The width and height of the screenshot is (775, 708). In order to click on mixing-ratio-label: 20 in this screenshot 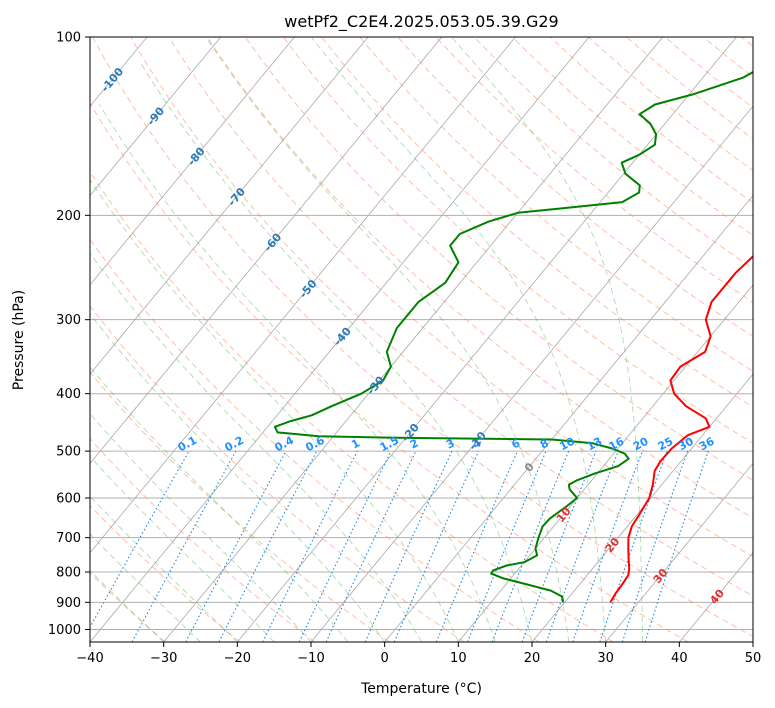, I will do `click(641, 444)`.